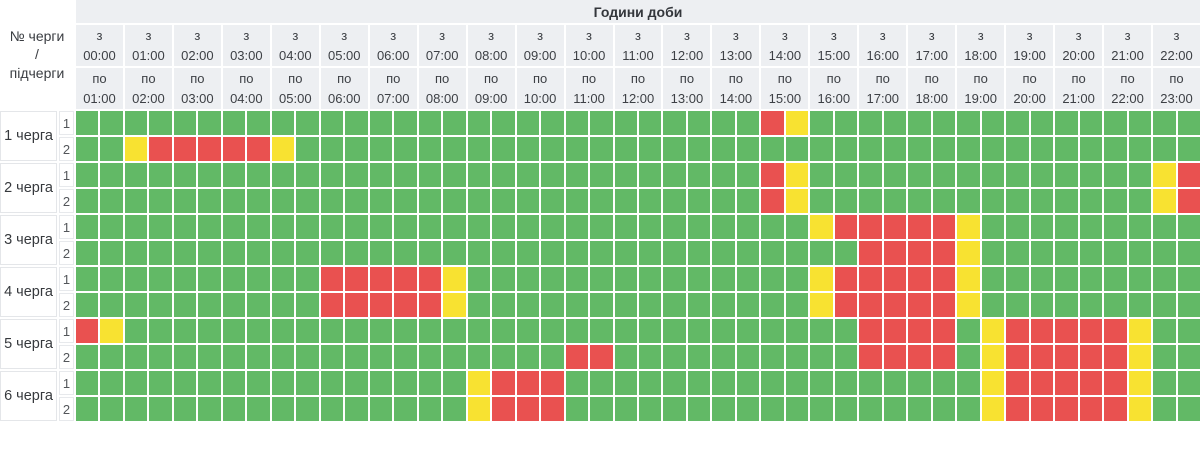 The image size is (1200, 454). Describe the element at coordinates (638, 98) in the screenshot. I see `col-time-to: 12:00` at that location.